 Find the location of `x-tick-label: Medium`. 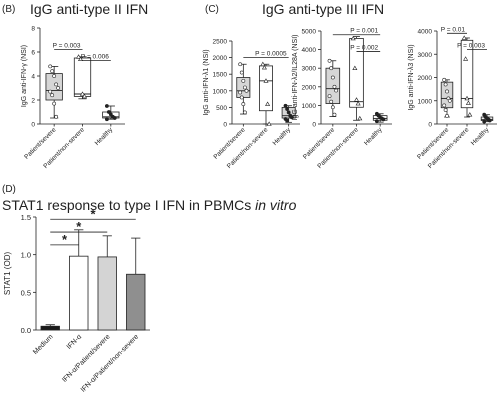

x-tick-label: Medium is located at coordinates (43, 344).